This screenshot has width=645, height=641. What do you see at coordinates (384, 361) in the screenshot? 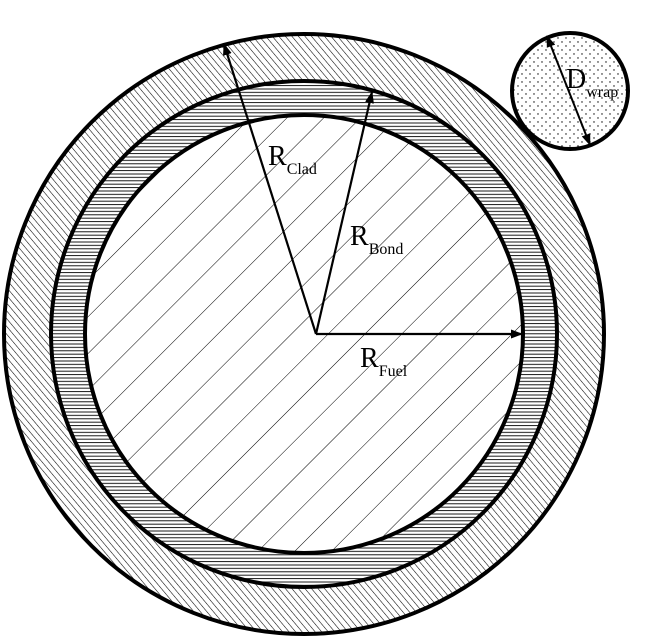
I see `r-fuel-label: RFuel` at bounding box center [384, 361].